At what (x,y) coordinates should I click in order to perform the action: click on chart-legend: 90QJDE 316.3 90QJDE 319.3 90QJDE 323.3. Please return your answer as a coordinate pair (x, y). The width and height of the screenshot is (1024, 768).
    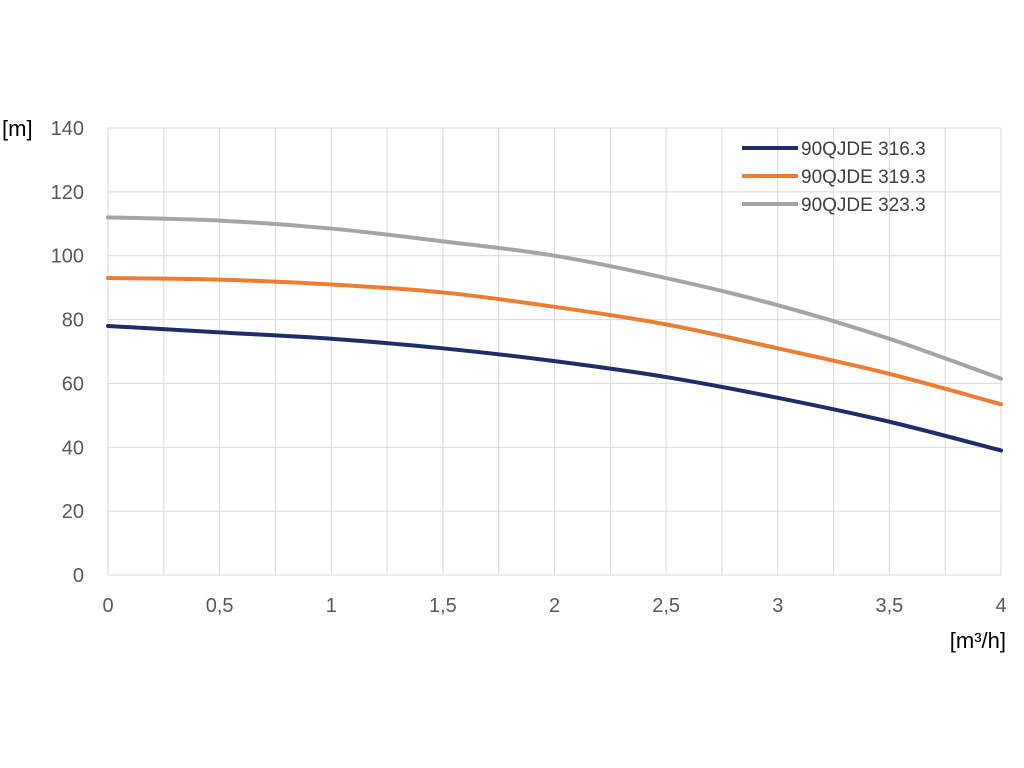
    Looking at the image, I should click on (834, 177).